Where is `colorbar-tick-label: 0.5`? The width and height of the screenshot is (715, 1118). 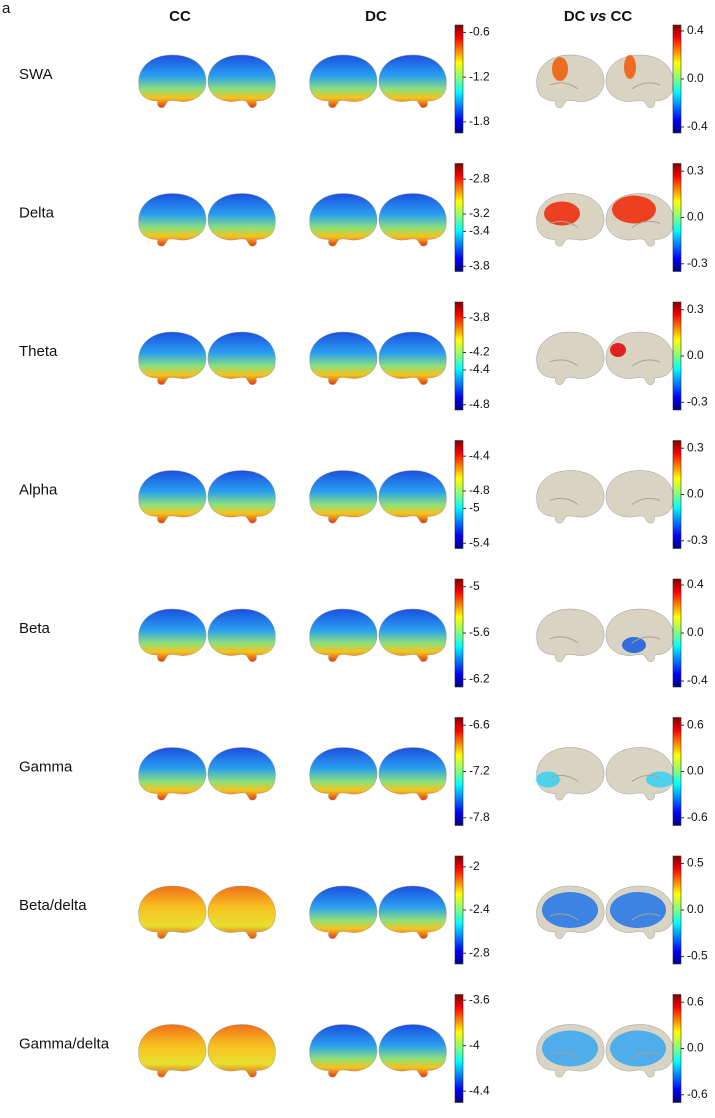
colorbar-tick-label: 0.5 is located at coordinates (695, 863).